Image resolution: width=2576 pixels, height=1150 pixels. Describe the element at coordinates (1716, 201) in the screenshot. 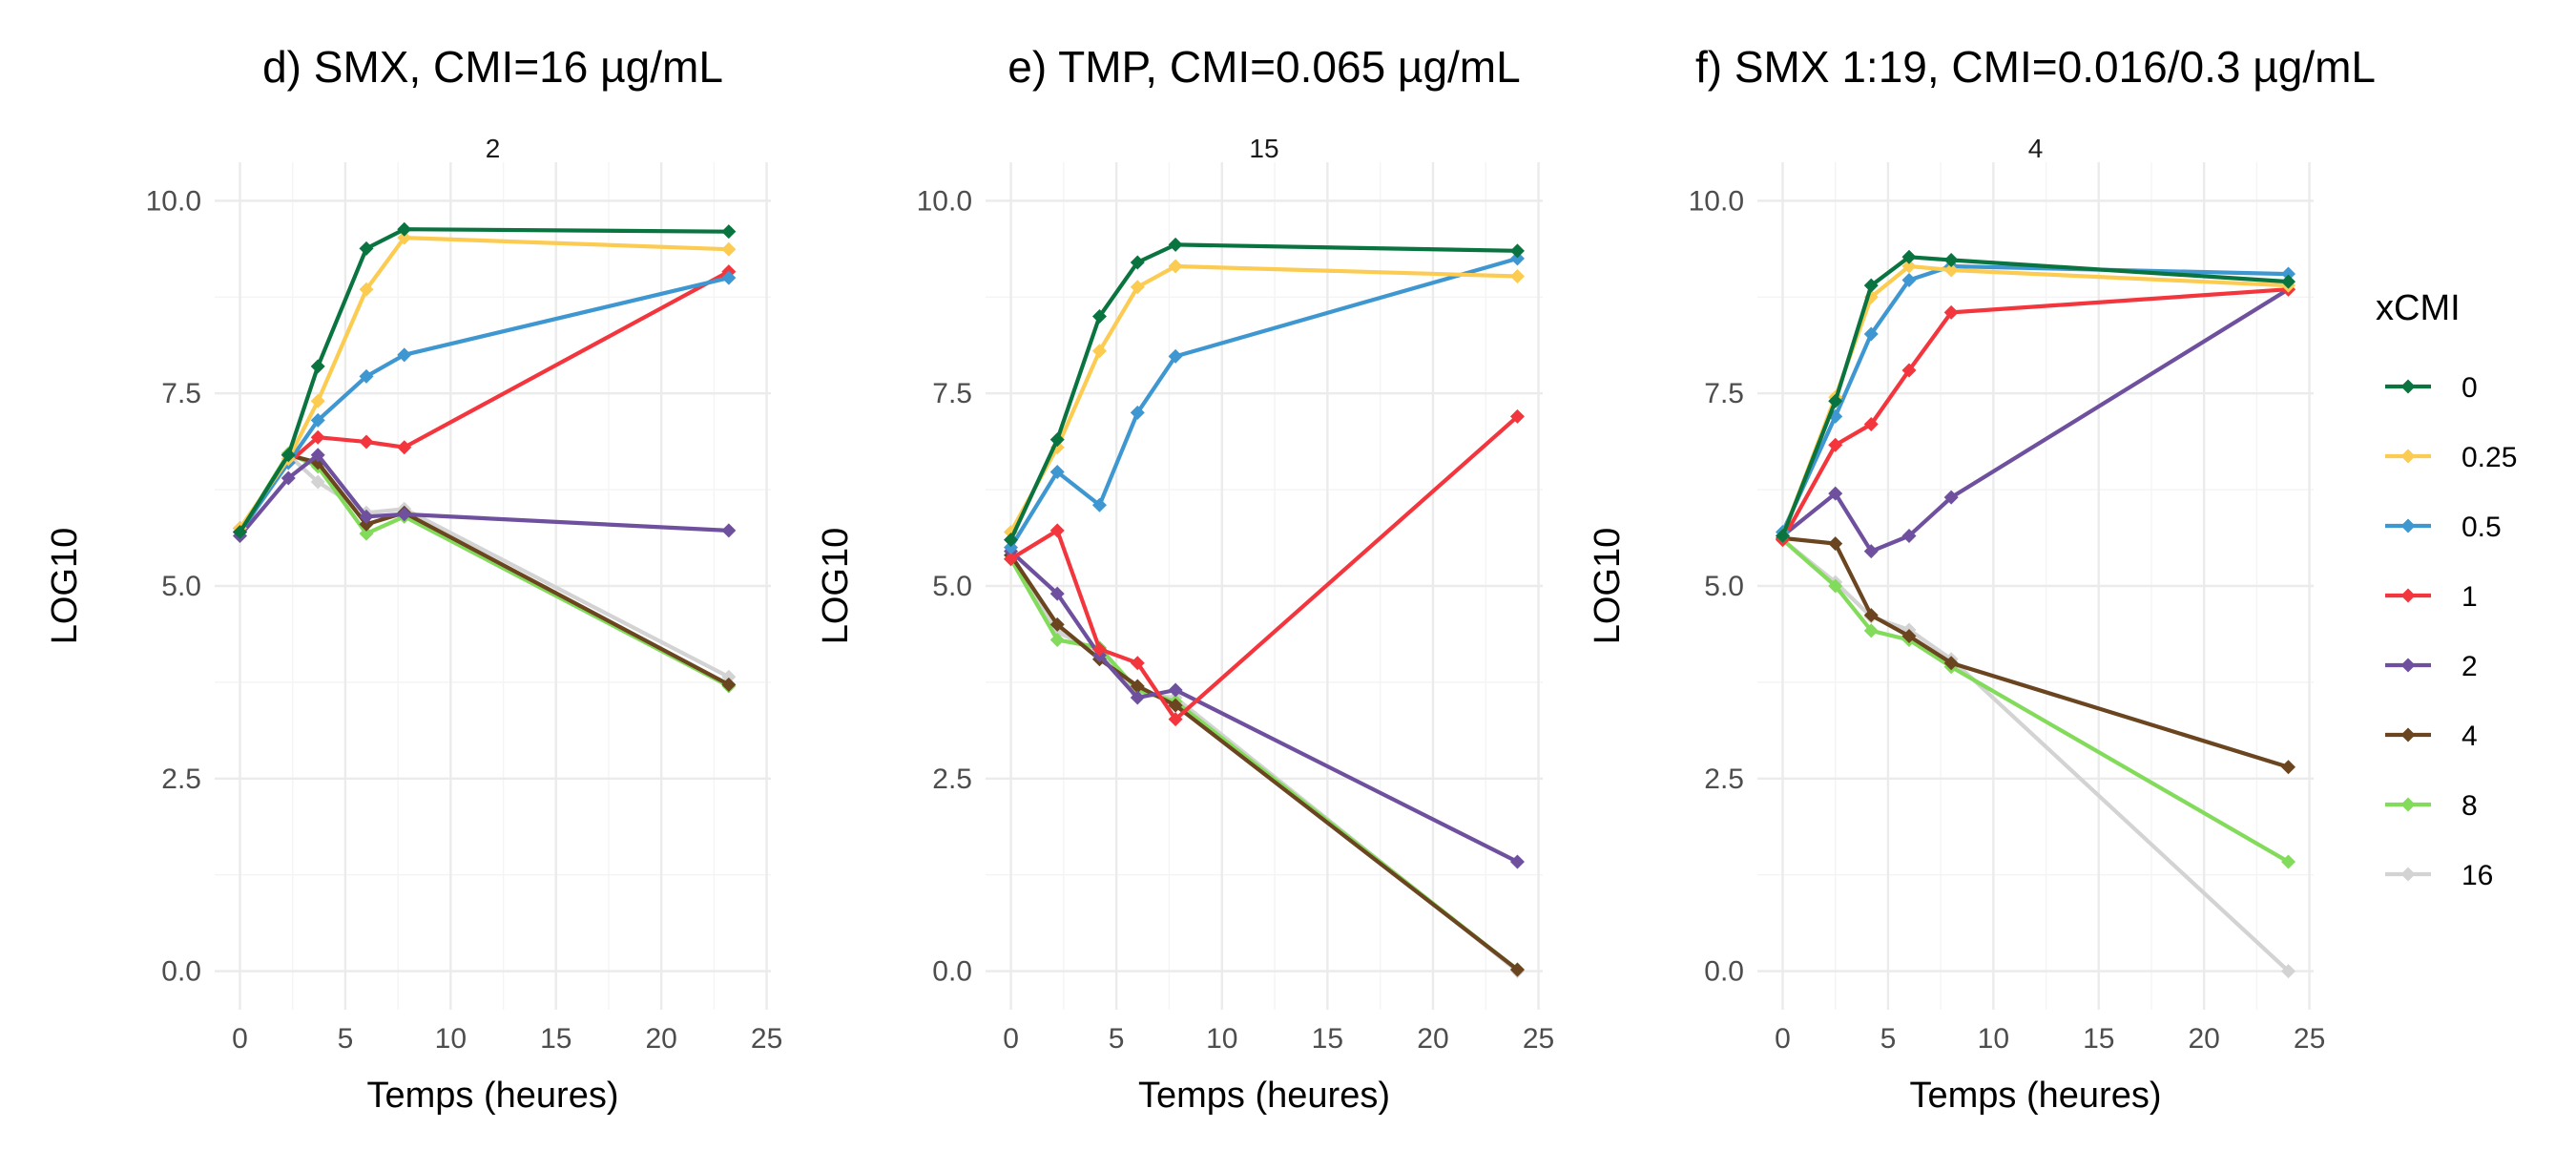

I see `y-tick-label: 10.0` at that location.